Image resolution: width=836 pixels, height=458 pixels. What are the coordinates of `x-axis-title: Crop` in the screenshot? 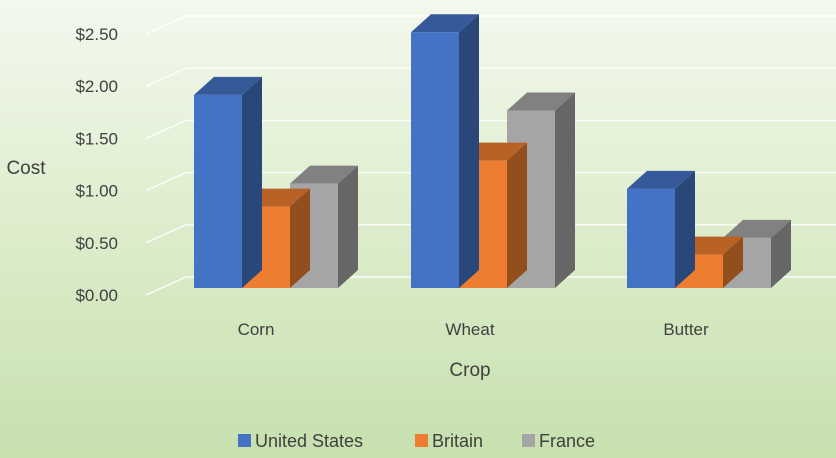 It's located at (469, 370).